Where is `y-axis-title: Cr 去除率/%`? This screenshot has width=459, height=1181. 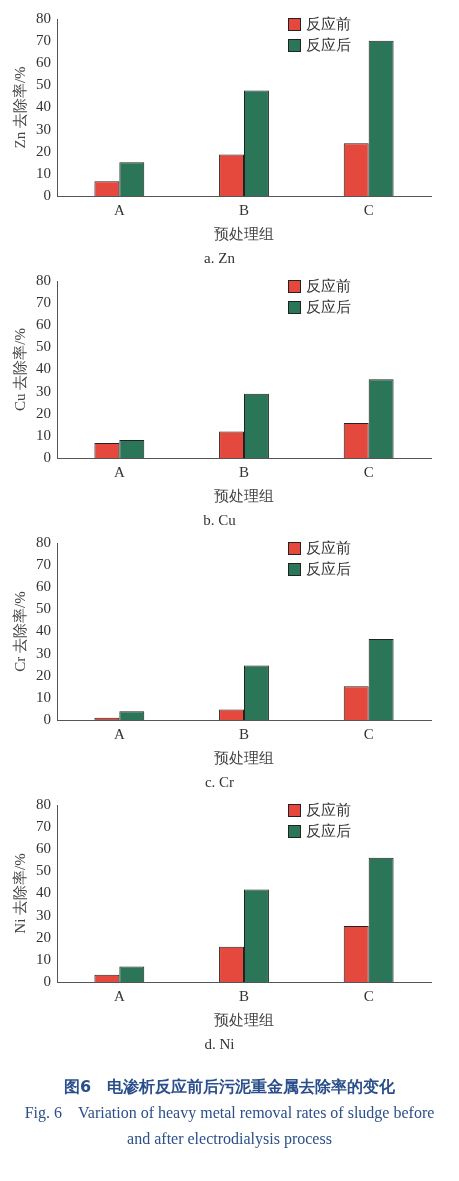 y-axis-title: Cr 去除率/% is located at coordinates (19, 631).